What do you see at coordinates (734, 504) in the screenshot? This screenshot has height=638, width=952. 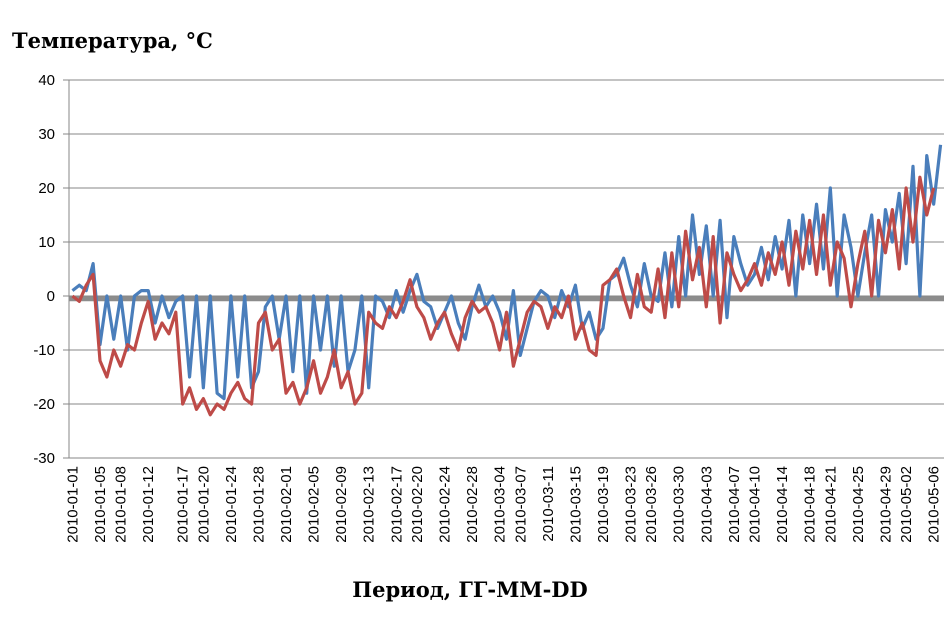 I see `x-tick-label: 2010-04-07` at bounding box center [734, 504].